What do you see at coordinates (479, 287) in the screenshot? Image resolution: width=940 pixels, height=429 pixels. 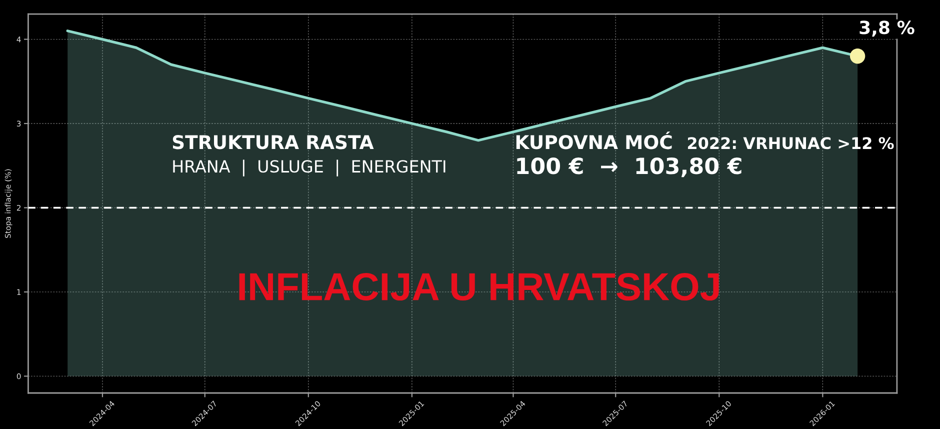 I see `text: INFLACIJA U HRVATSKOJ` at bounding box center [479, 287].